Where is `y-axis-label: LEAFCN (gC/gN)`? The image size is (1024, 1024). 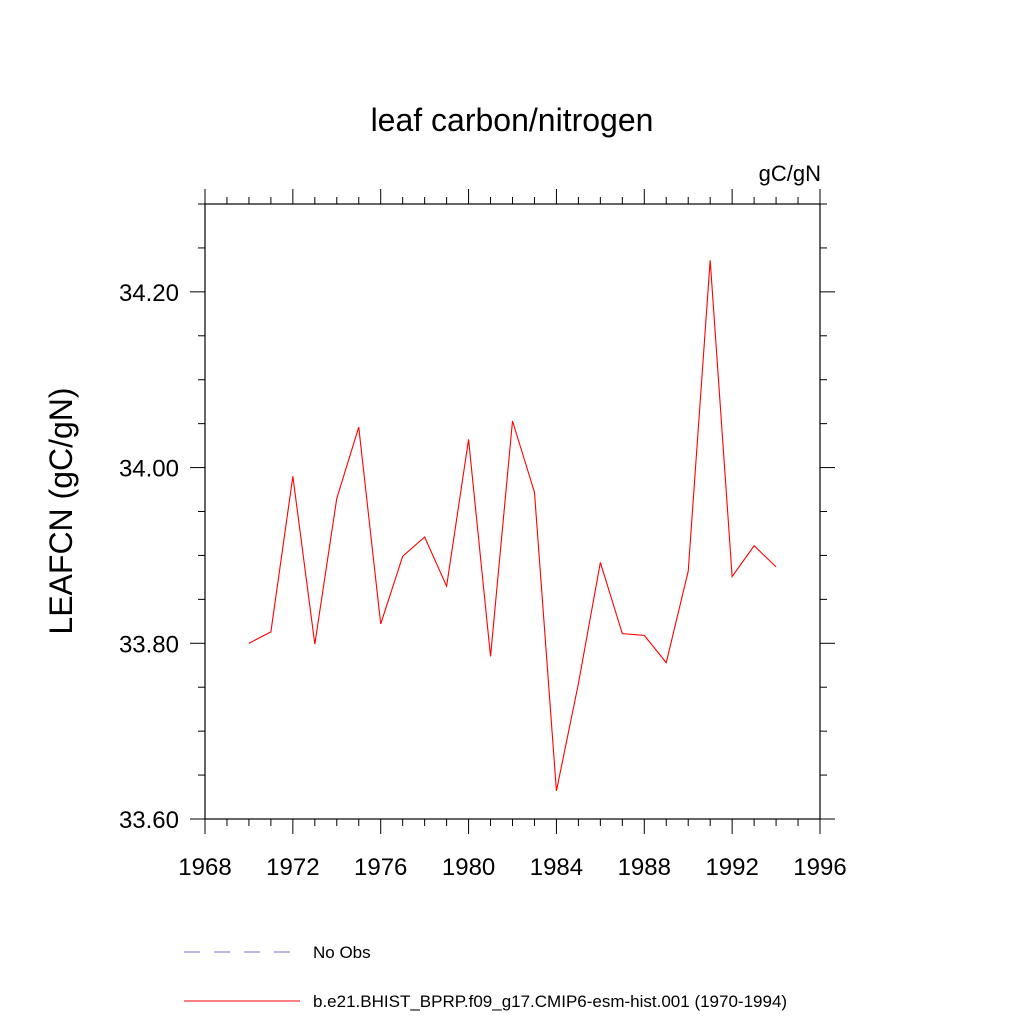
y-axis-label: LEAFCN (gC/gN) is located at coordinates (61, 510).